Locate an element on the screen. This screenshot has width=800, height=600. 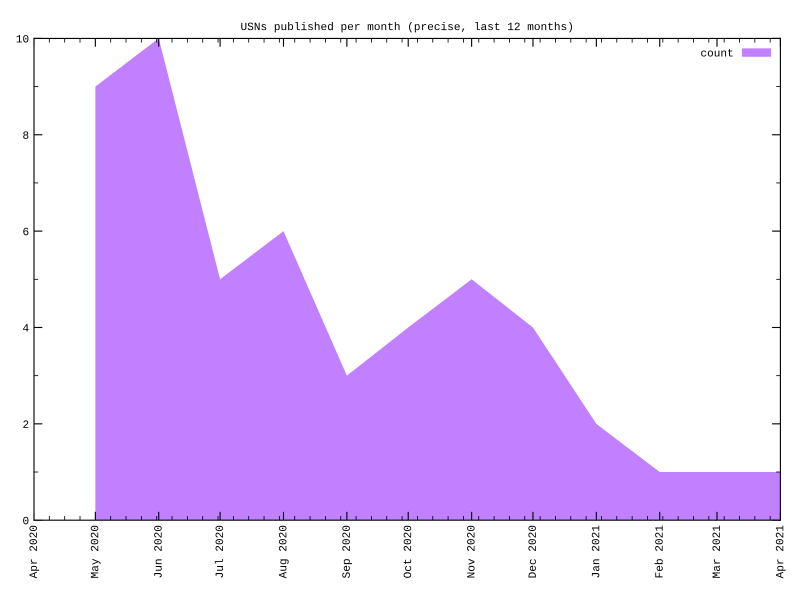
x-tick-label: Oct 2020 is located at coordinates (408, 552).